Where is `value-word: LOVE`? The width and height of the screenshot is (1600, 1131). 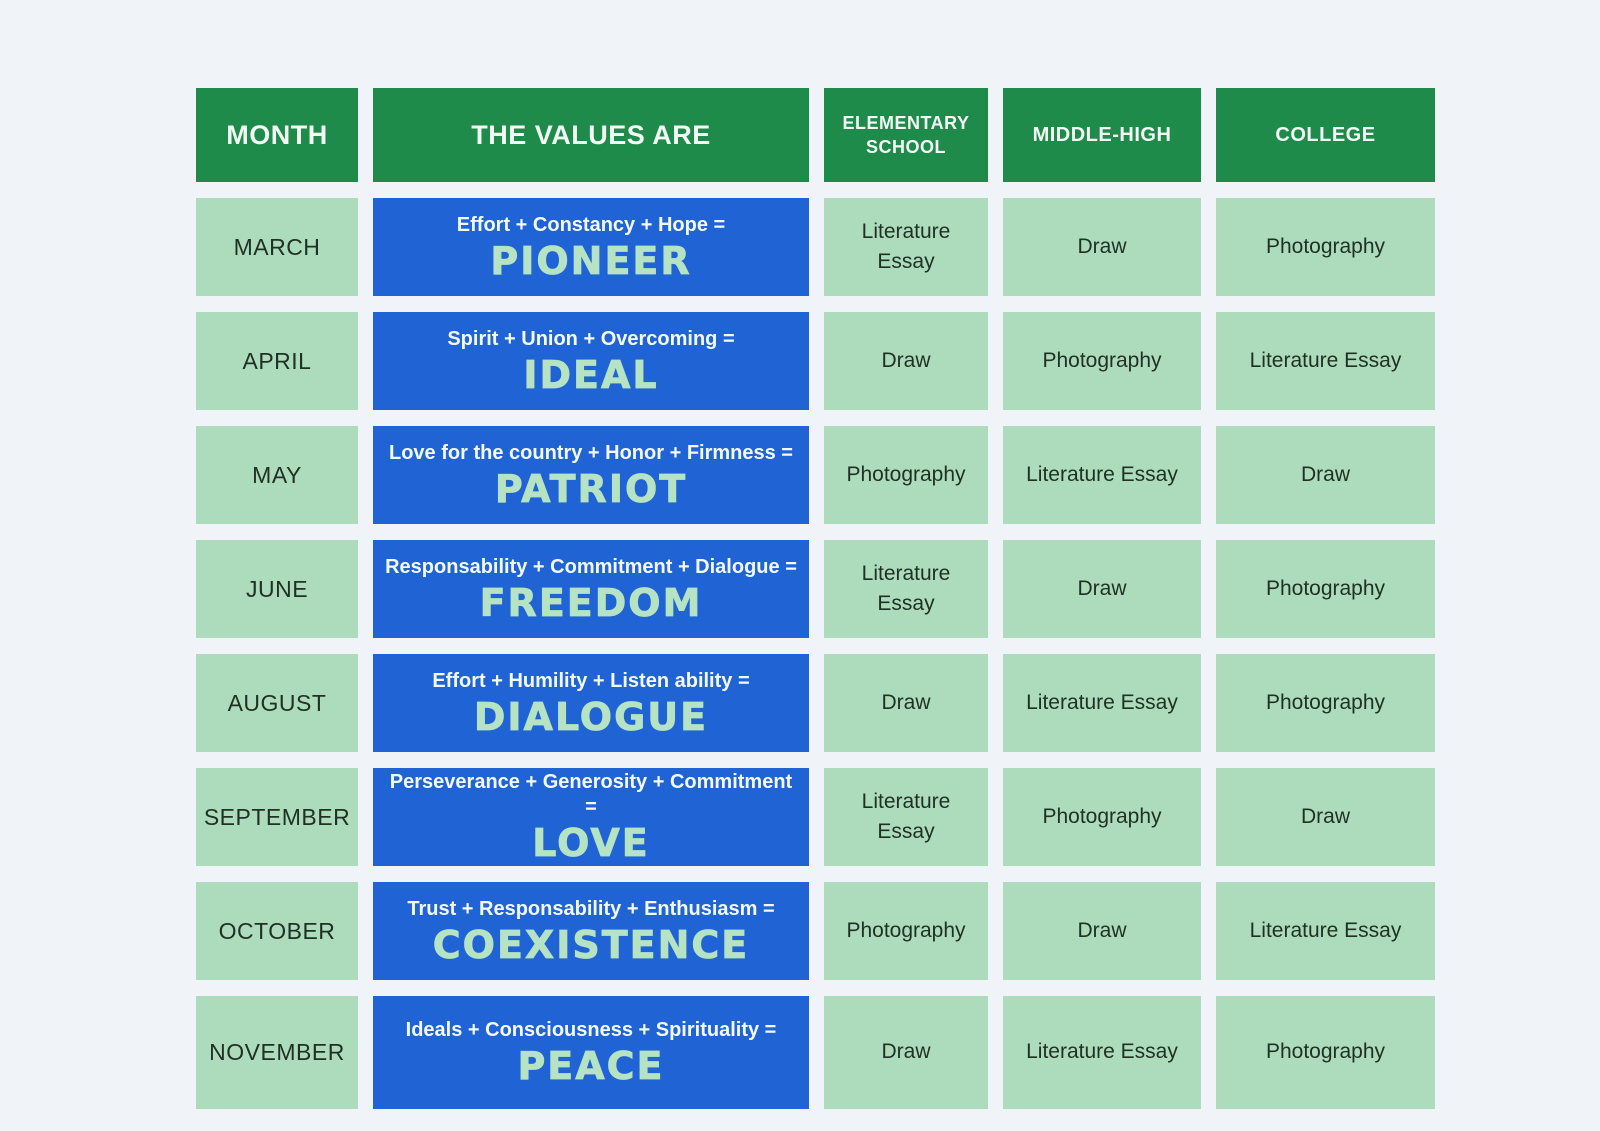
value-word: LOVE is located at coordinates (591, 843).